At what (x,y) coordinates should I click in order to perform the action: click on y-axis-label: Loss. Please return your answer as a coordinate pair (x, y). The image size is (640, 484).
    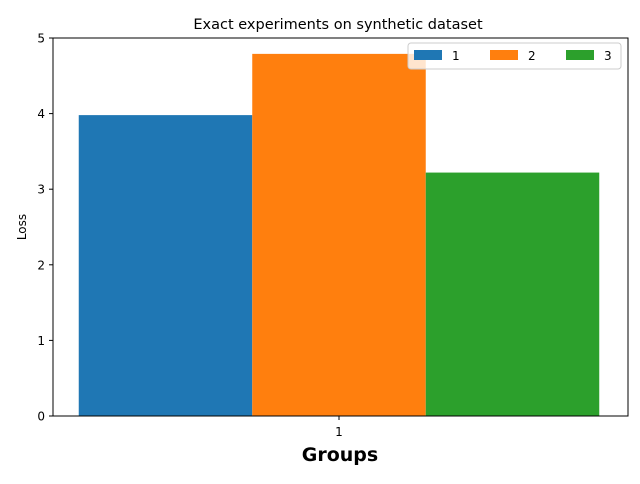
    Looking at the image, I should click on (22, 227).